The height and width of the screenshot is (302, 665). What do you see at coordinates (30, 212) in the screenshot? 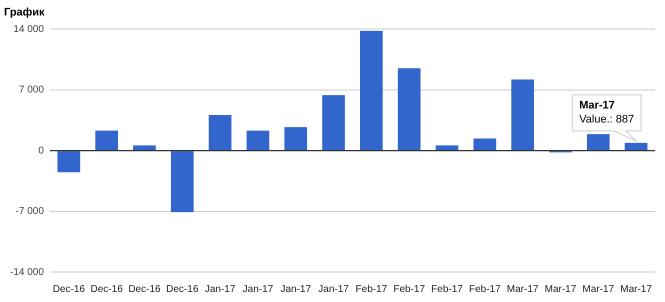
I see `y-tick-label: -7 000` at bounding box center [30, 212].